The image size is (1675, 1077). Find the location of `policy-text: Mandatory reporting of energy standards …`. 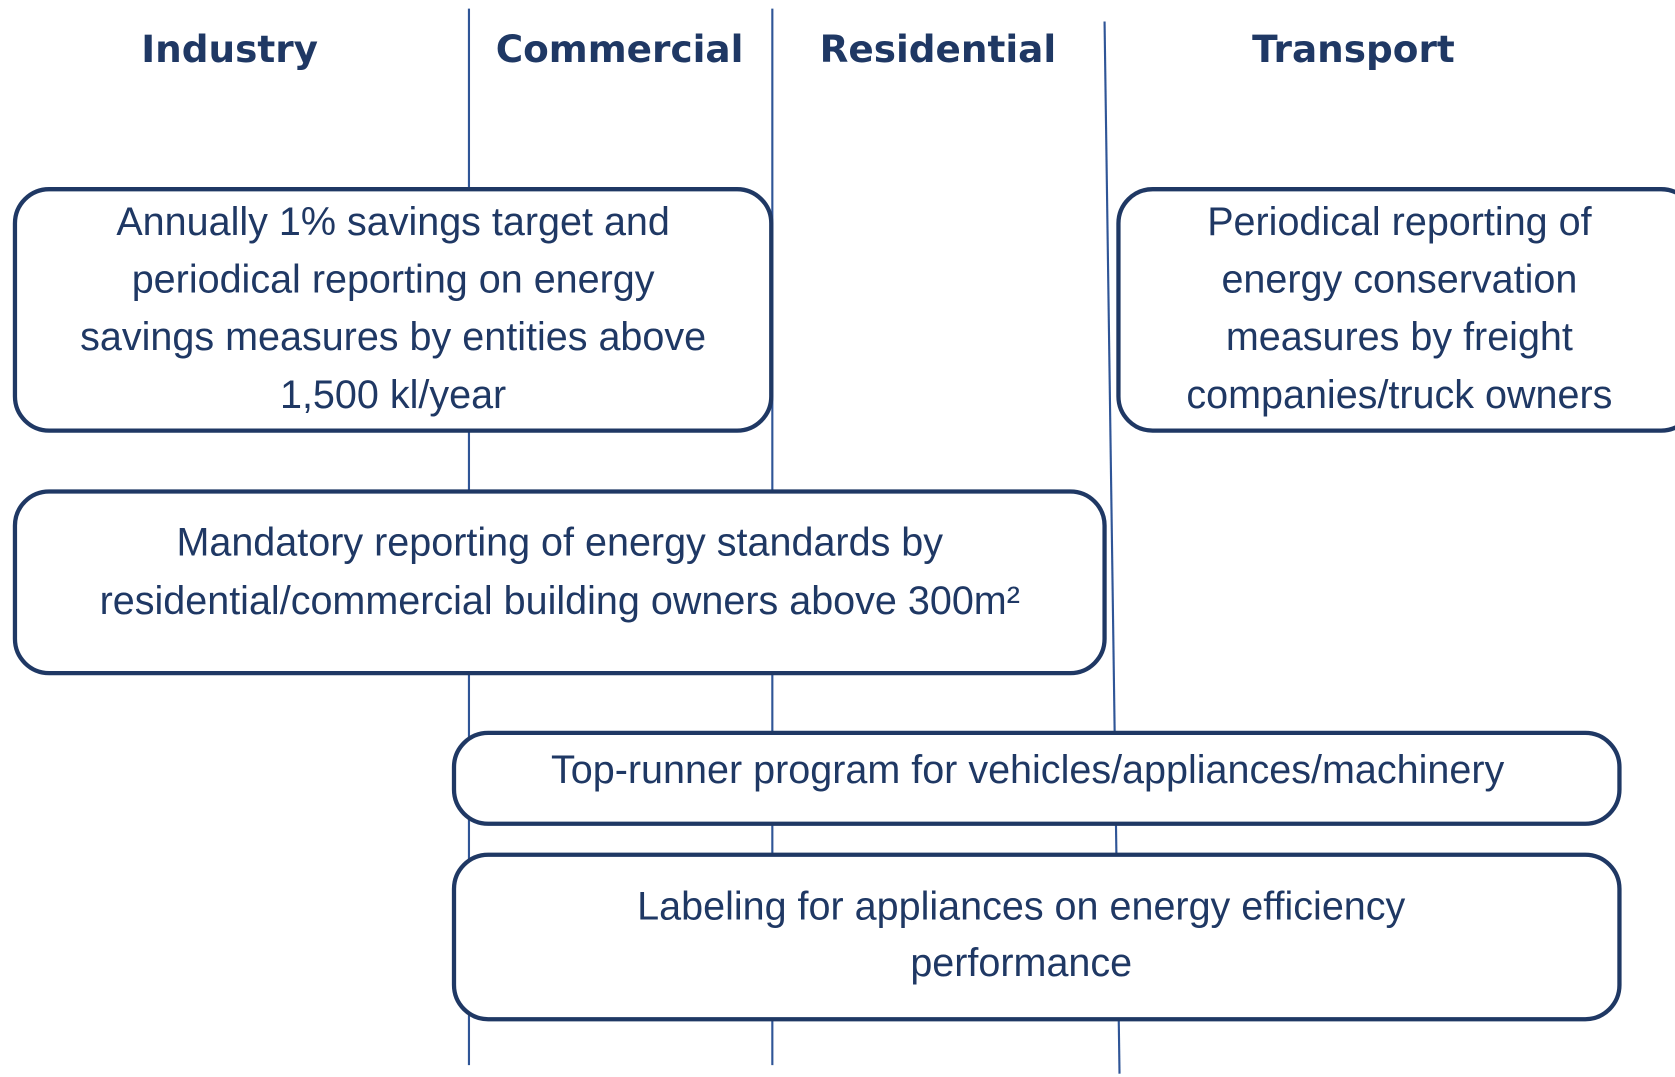

policy-text: Mandatory reporting of energy standards … is located at coordinates (559, 542).